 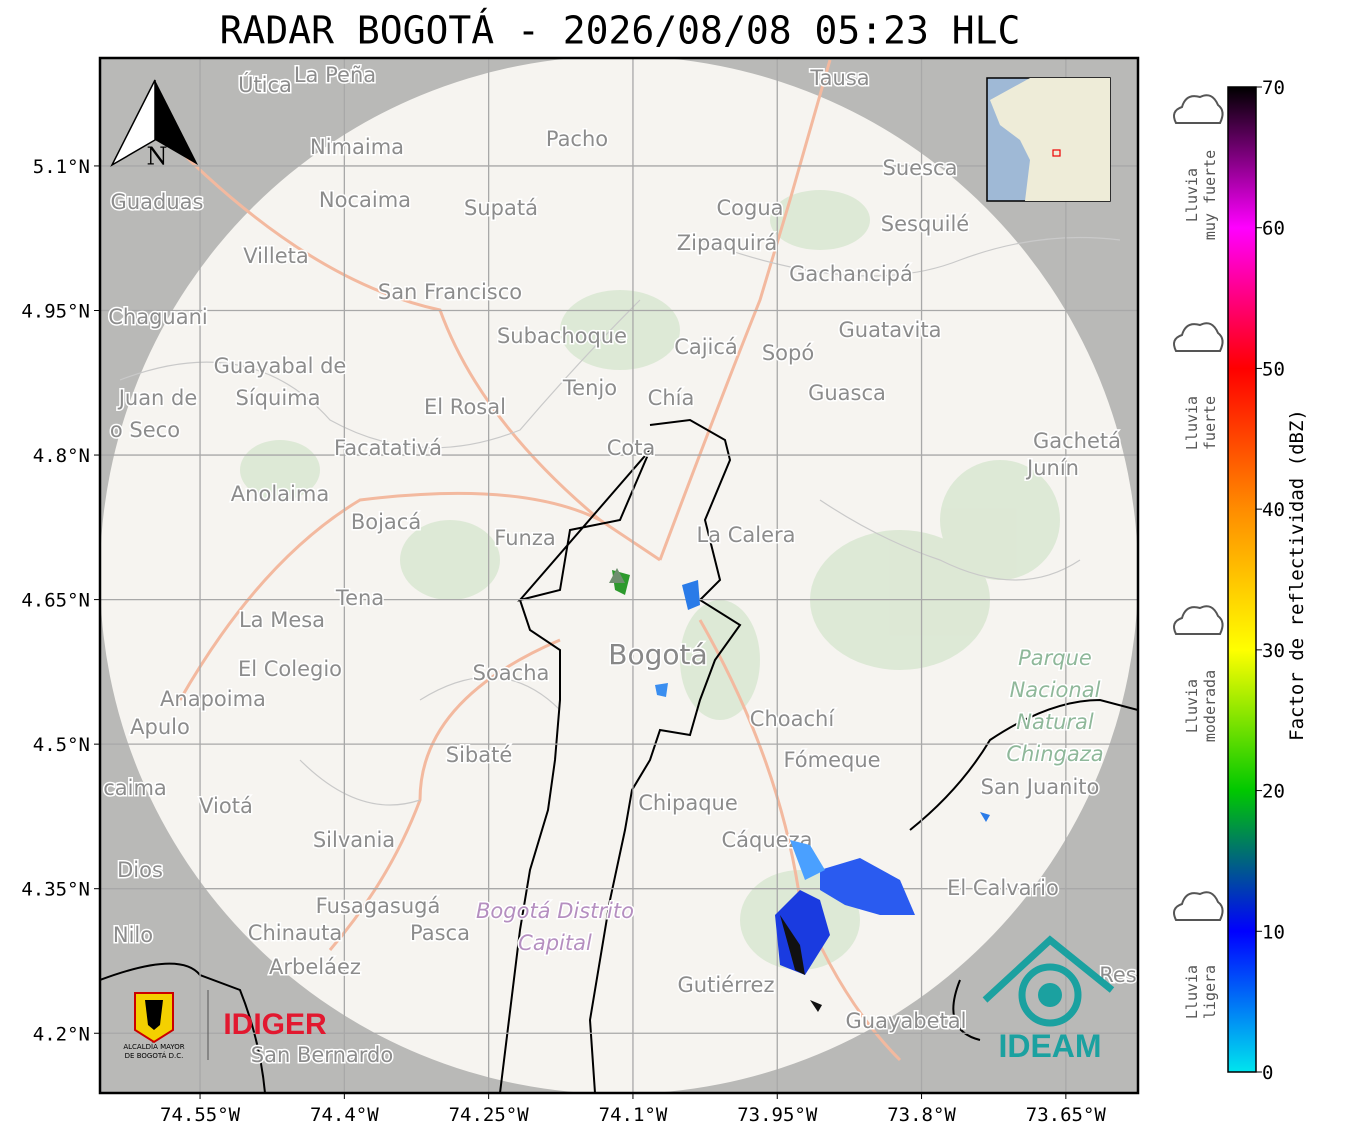 I want to click on place-label: Bogotá Distrito, so click(x=555, y=911).